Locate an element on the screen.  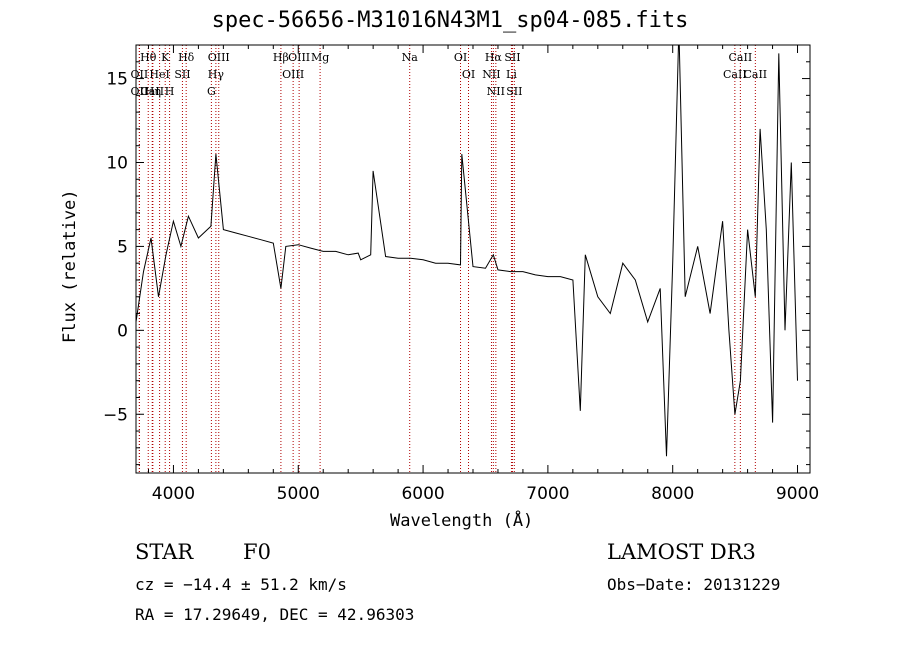
x-tick-label: 6000 is located at coordinates (422, 494).